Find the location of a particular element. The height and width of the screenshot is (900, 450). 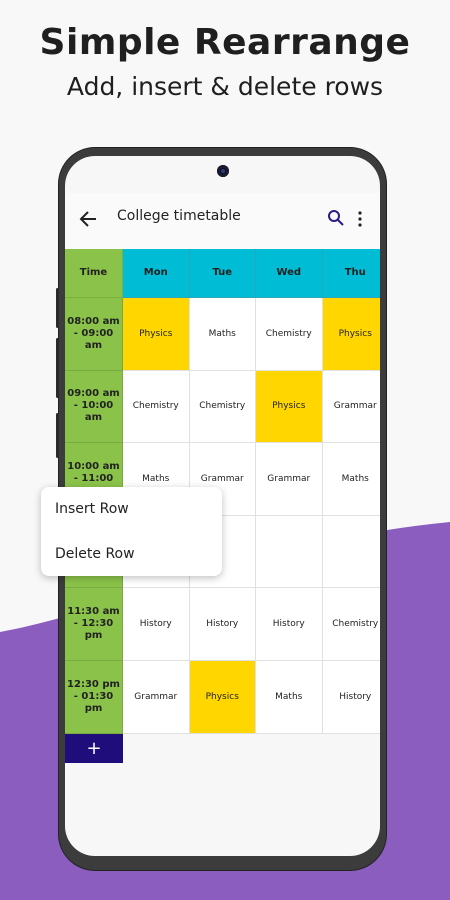

day-header-wed: Wed is located at coordinates (289, 273).